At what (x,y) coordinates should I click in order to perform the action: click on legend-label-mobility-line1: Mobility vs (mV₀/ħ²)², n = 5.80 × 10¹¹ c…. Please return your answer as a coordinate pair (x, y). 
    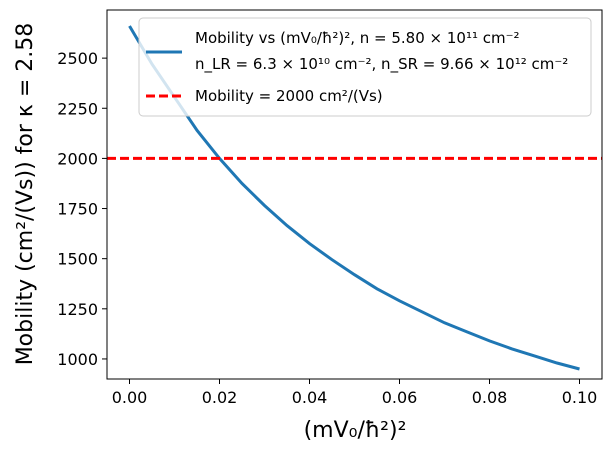
    Looking at the image, I should click on (357, 38).